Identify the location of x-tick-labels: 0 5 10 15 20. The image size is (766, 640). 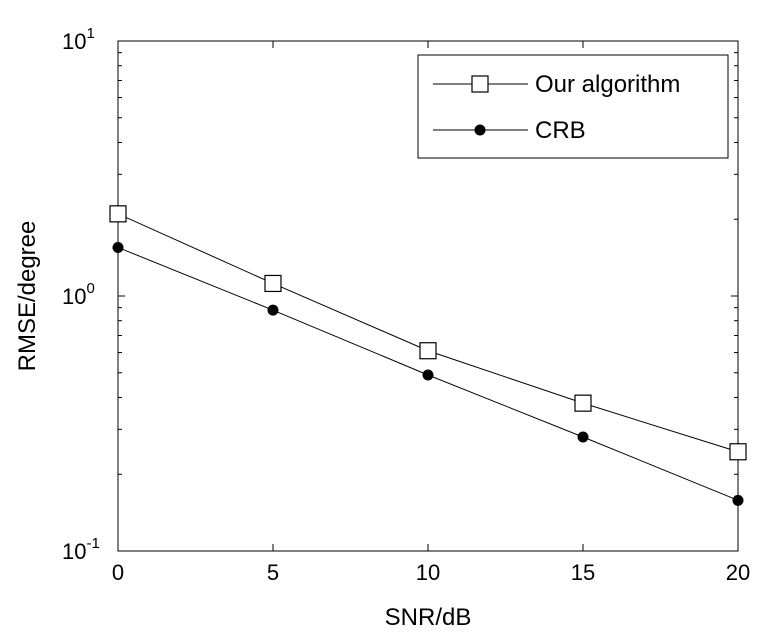
(431, 572).